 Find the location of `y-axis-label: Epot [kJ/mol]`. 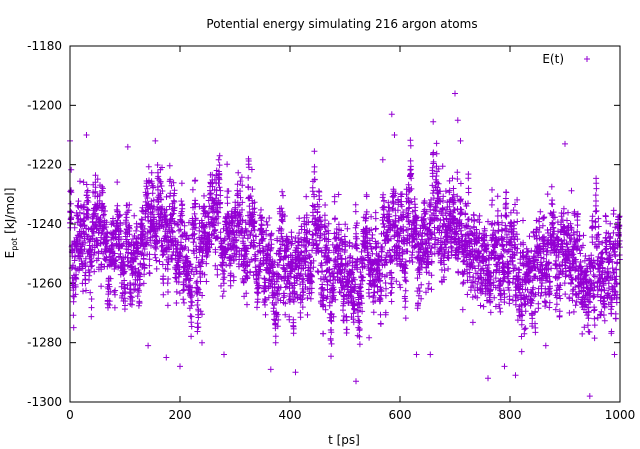

y-axis-label: Epot [kJ/mol] is located at coordinates (11, 223).